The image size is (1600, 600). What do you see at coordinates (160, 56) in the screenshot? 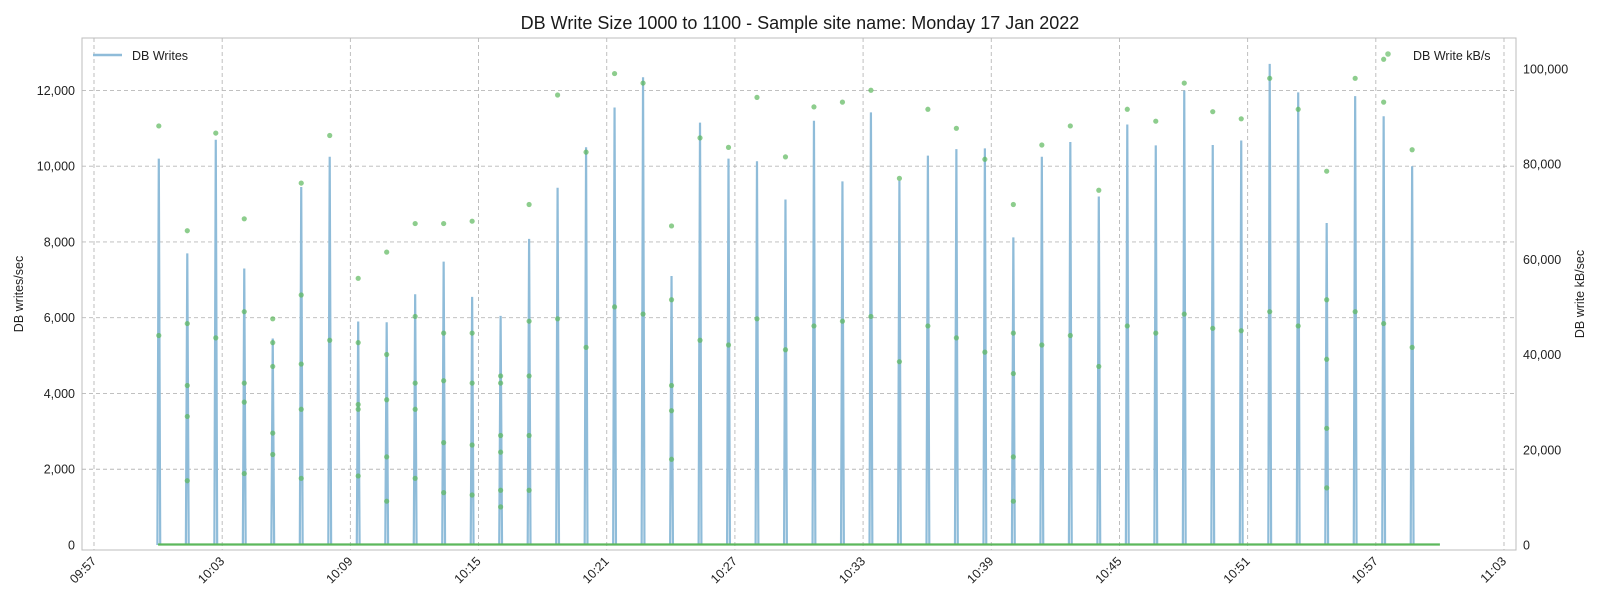
I see `legend-label-db-writes: DB Writes` at bounding box center [160, 56].